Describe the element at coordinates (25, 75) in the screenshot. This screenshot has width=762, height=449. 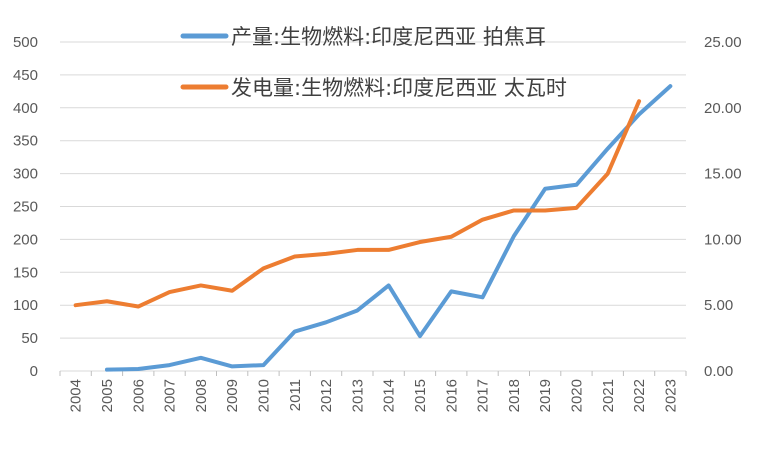
I see `left-tick-label: 450` at that location.